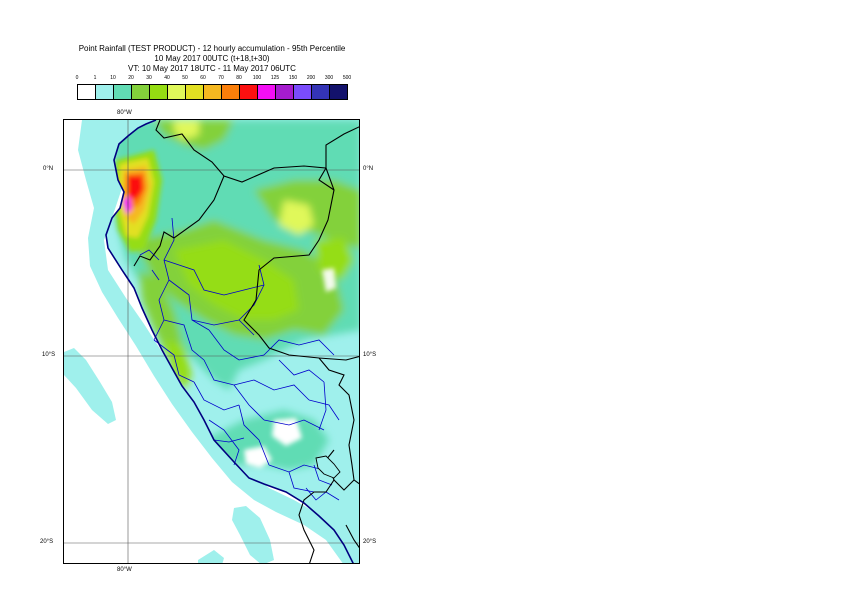 This screenshot has width=842, height=596. I want to click on lon-label-top: 80°W, so click(124, 113).